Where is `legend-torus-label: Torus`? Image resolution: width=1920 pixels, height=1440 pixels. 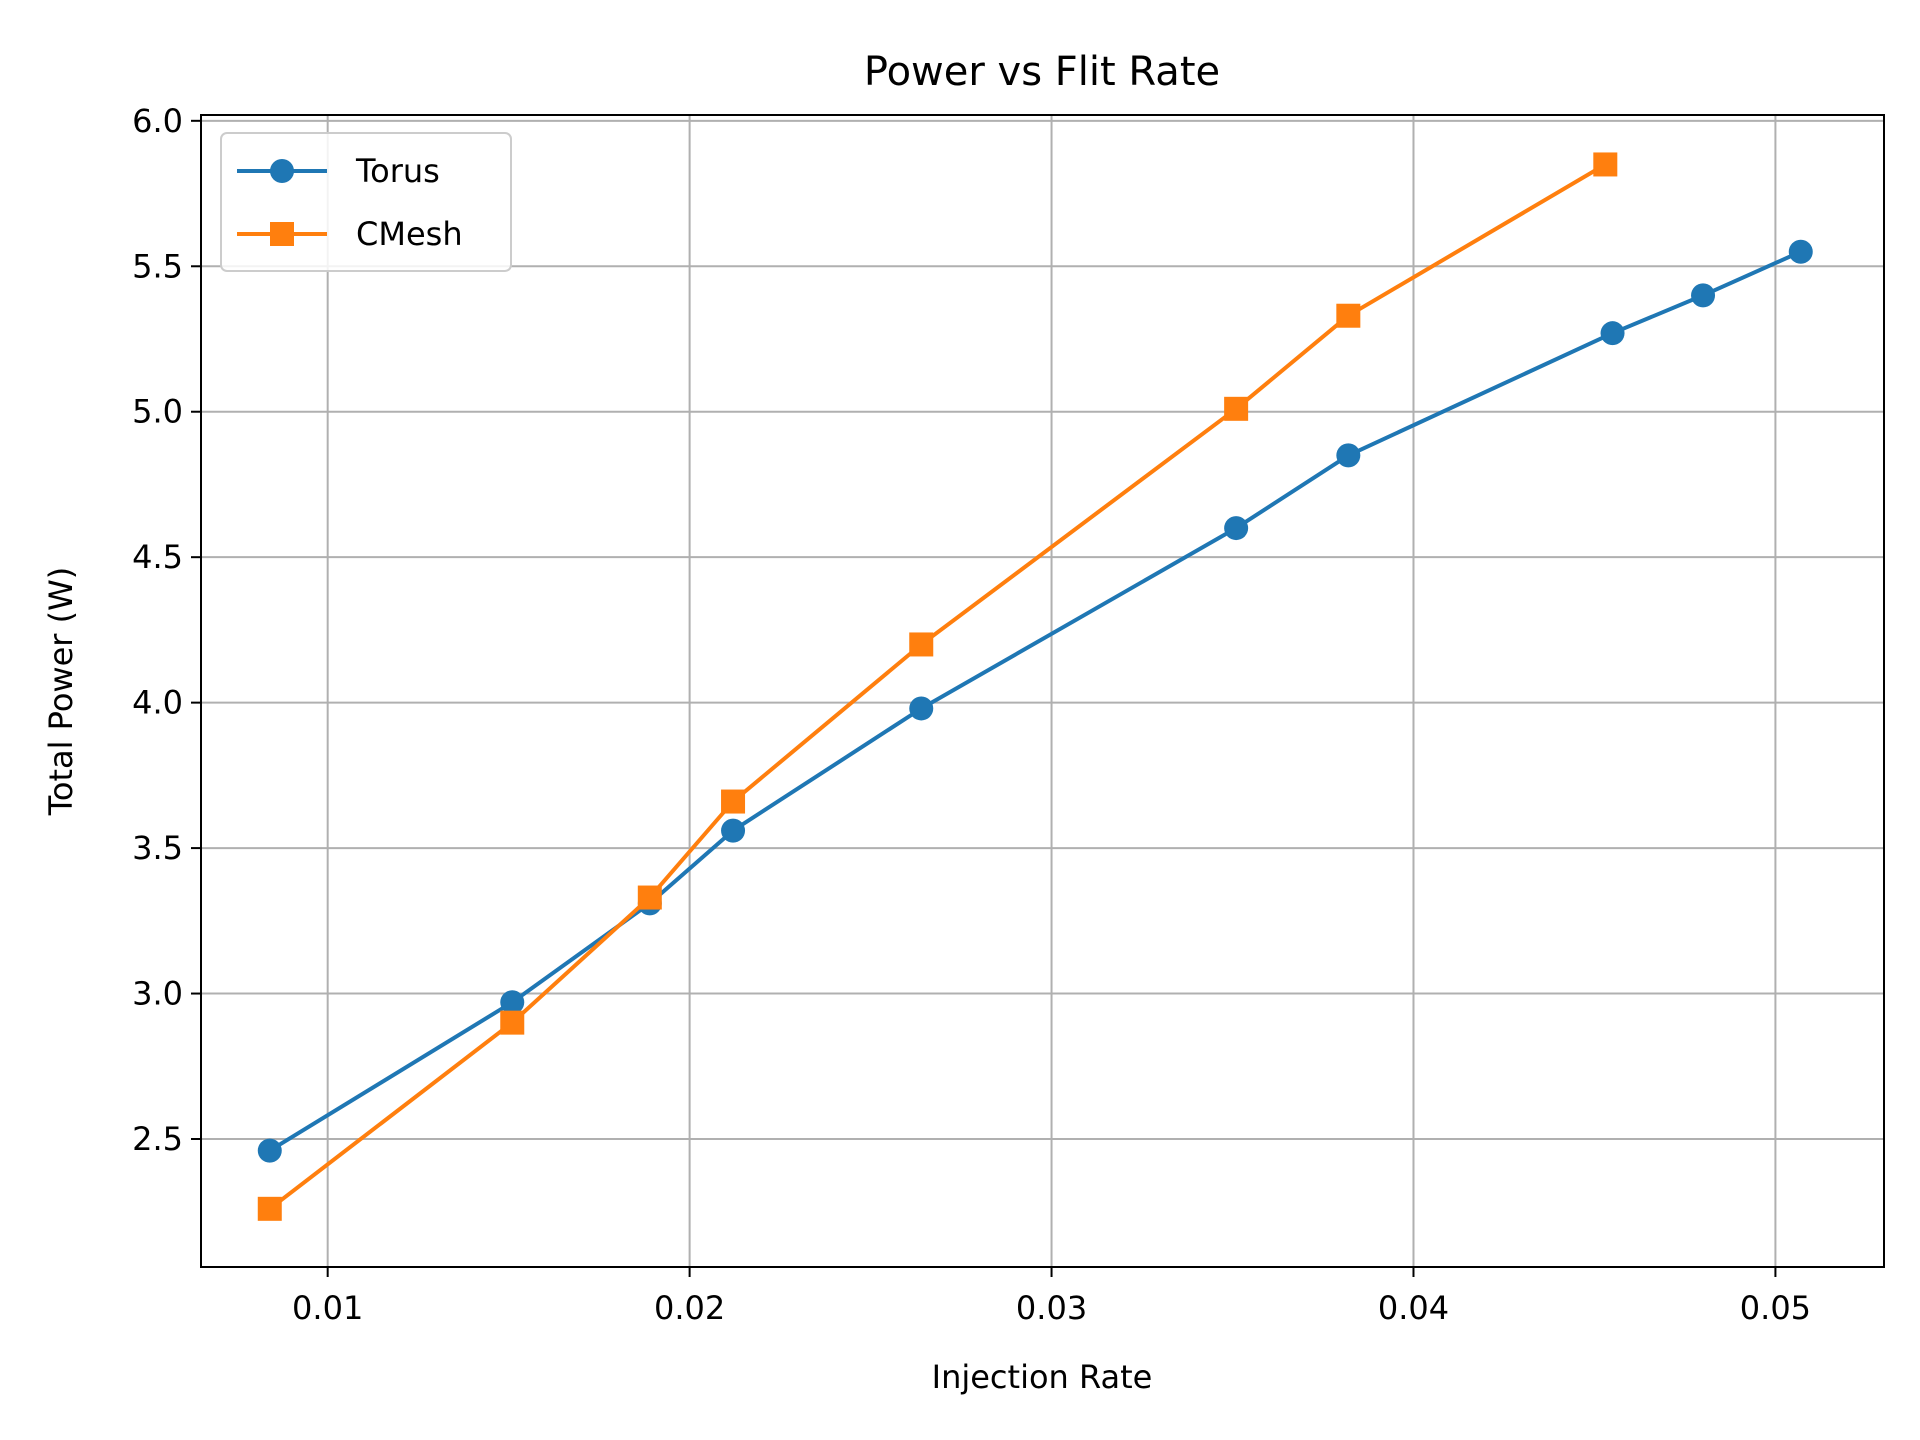 legend-torus-label: Torus is located at coordinates (397, 171).